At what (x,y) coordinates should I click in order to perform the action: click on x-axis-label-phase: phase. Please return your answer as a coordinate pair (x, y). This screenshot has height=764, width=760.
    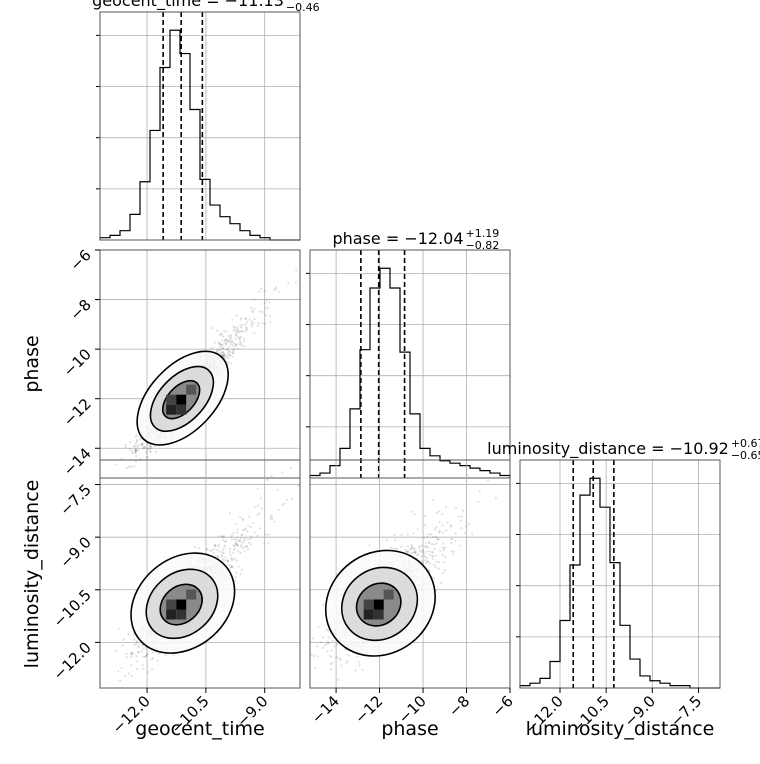
    Looking at the image, I should click on (409, 729).